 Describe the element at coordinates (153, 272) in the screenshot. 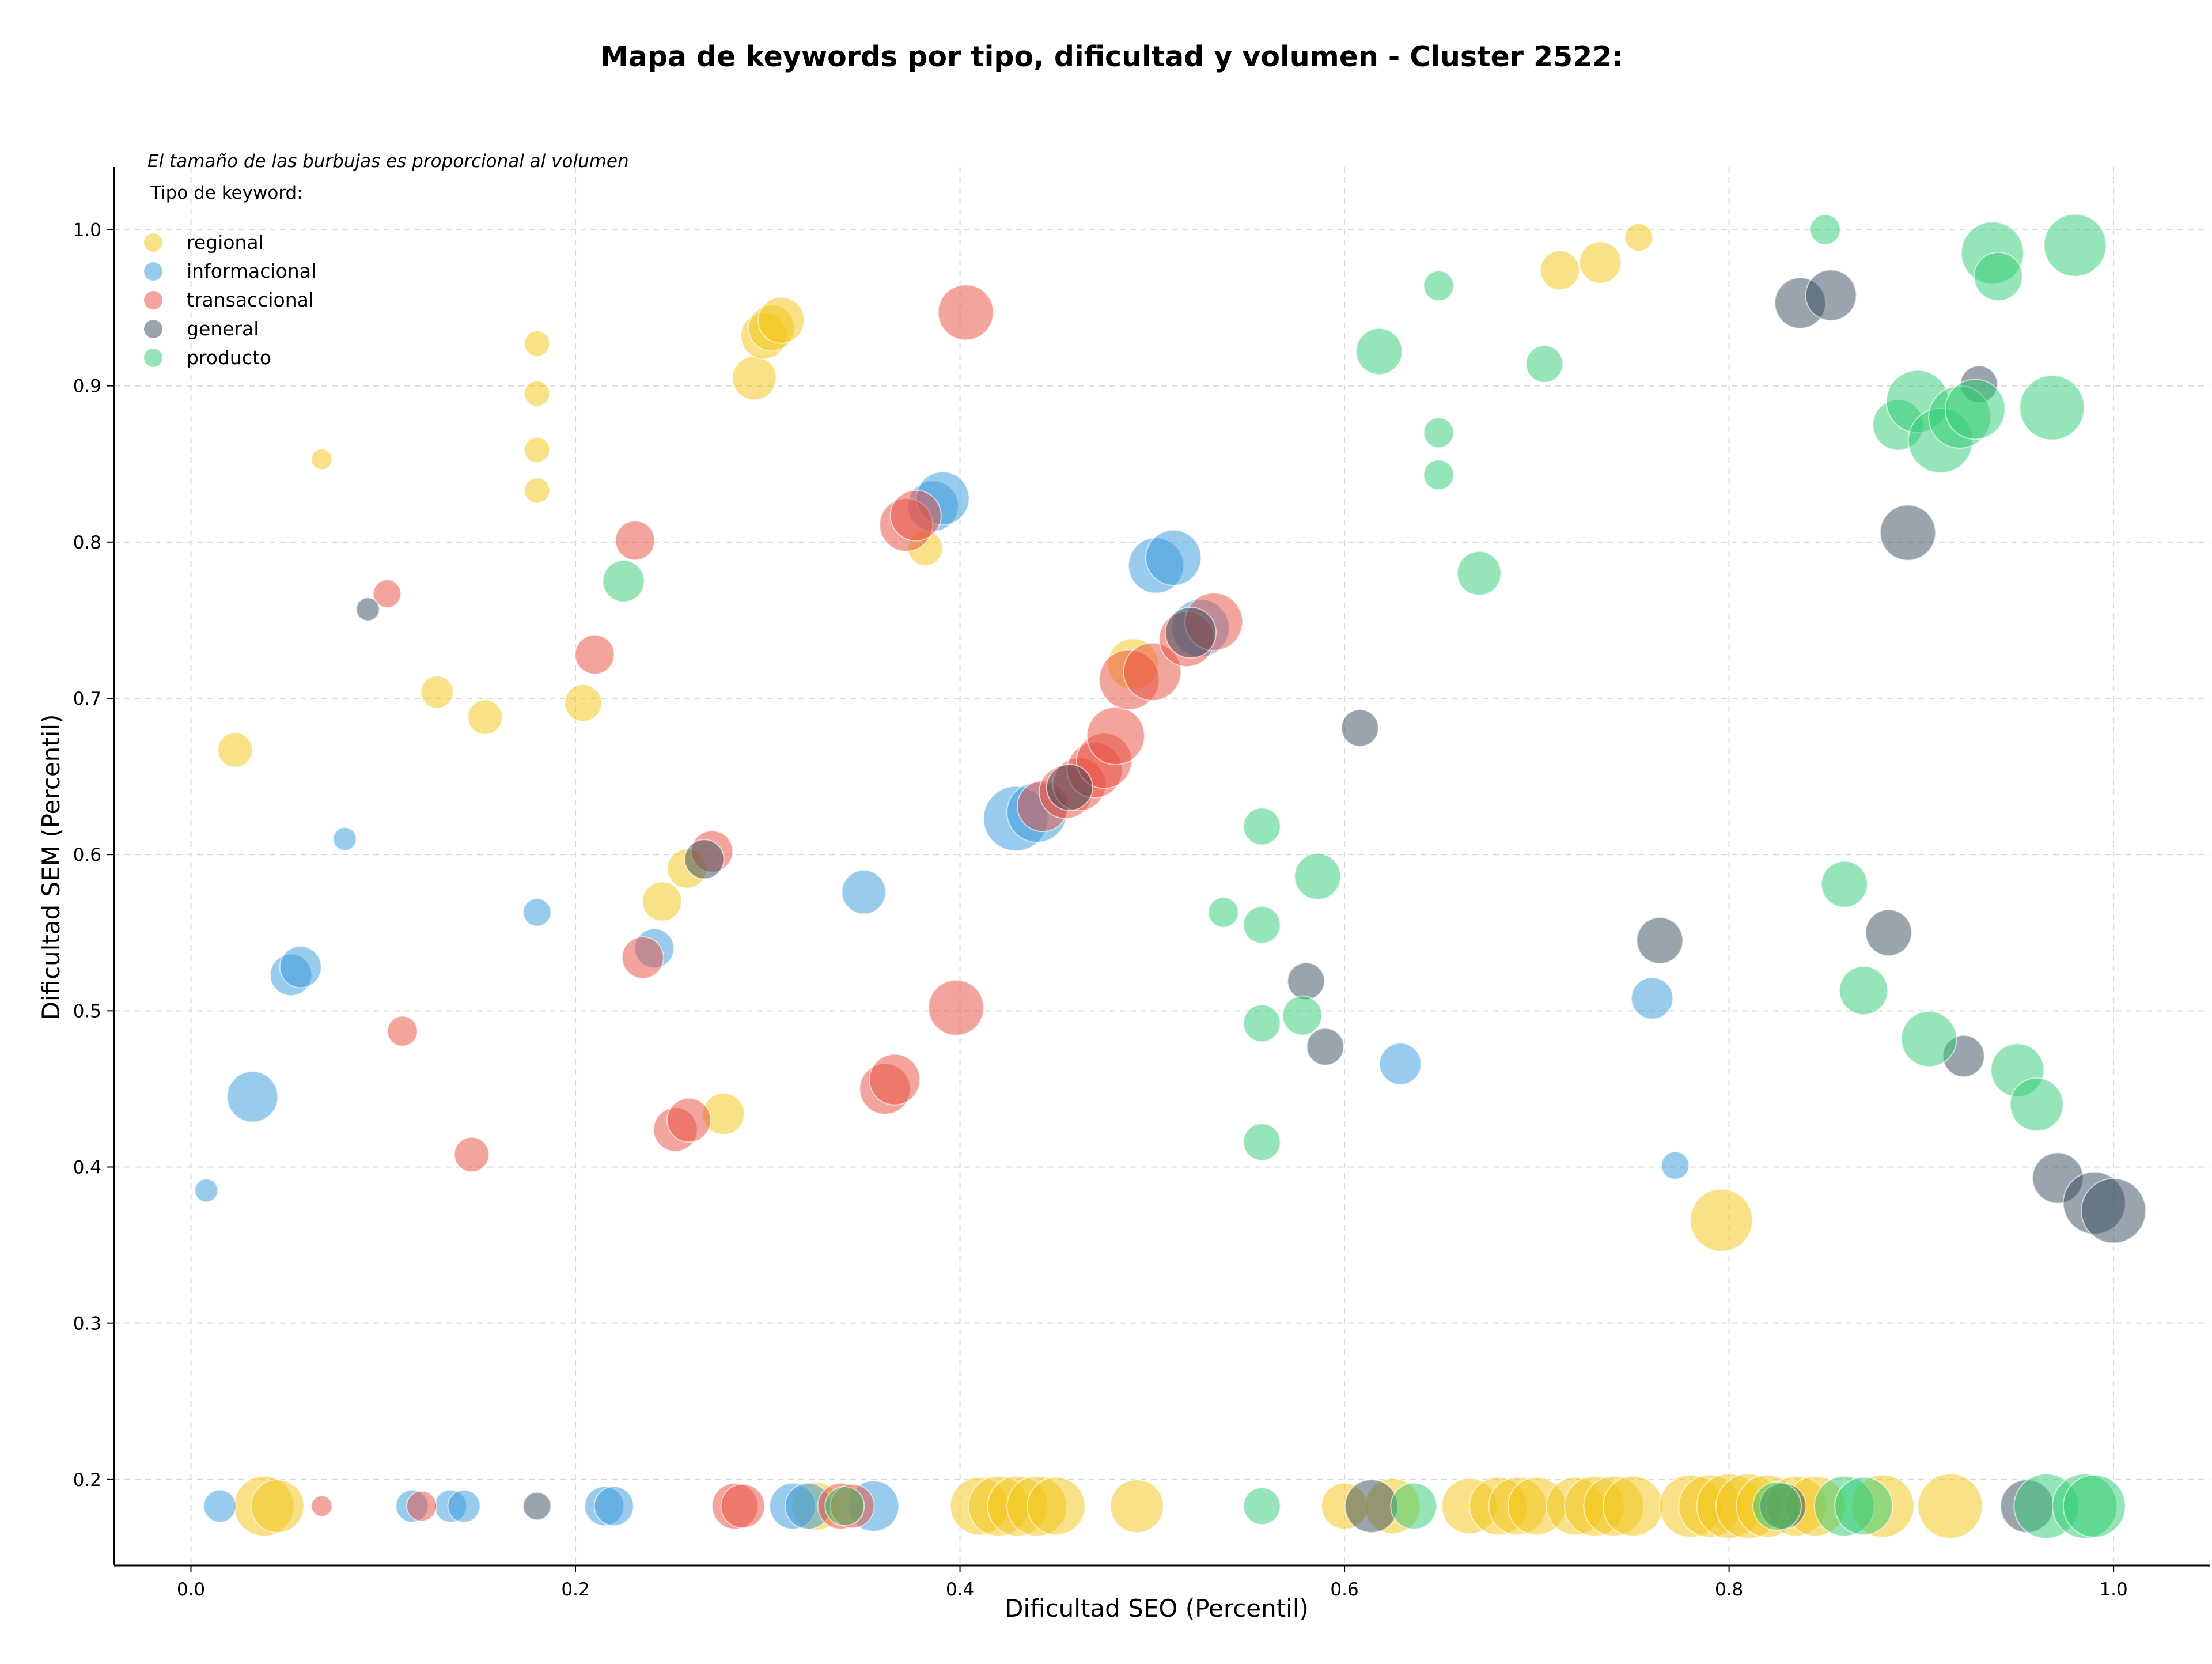

I see `legend-marker-informacional` at that location.